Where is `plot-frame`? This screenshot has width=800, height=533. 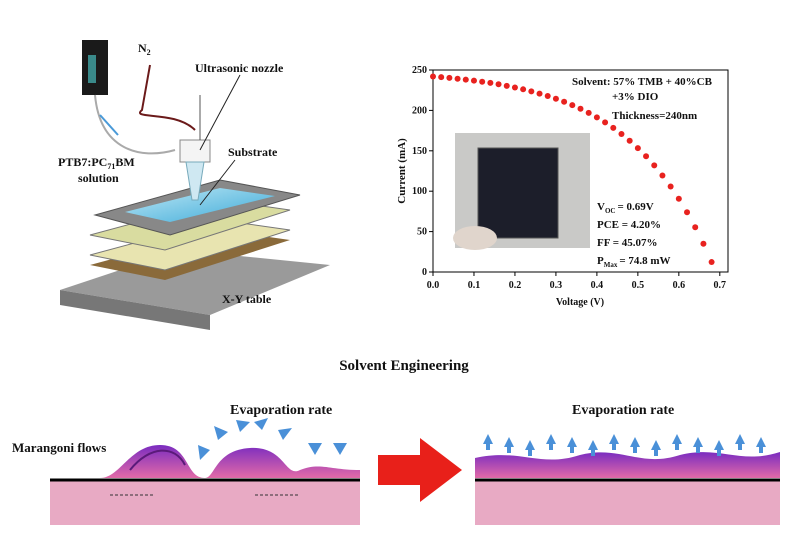
plot-frame is located at coordinates (580, 171).